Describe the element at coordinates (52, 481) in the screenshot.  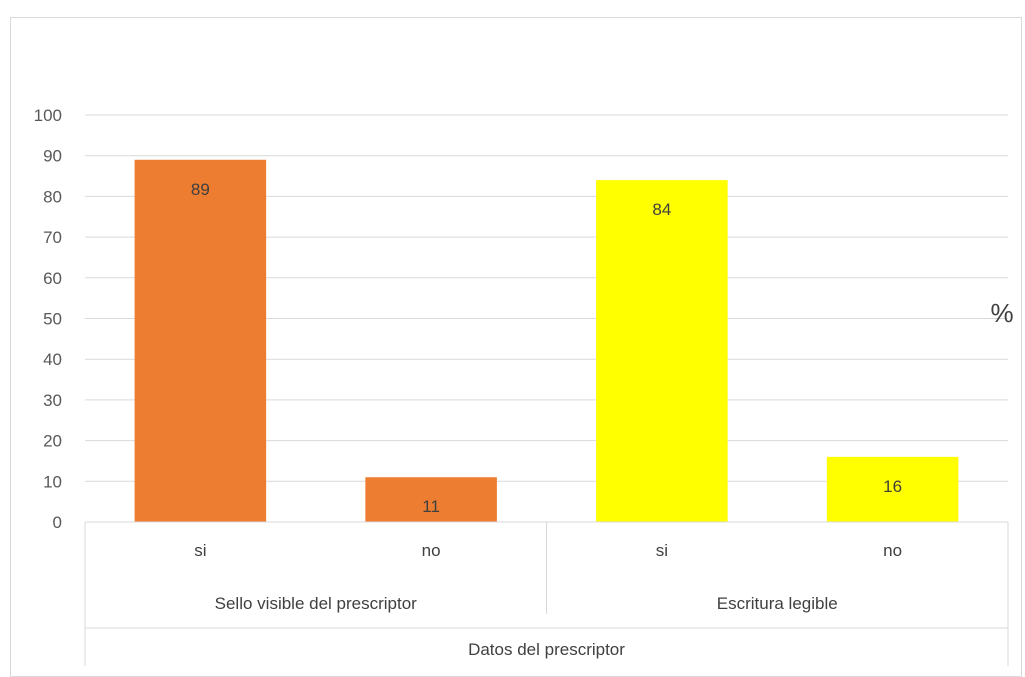
I see `y-tick-label-10: 10` at that location.